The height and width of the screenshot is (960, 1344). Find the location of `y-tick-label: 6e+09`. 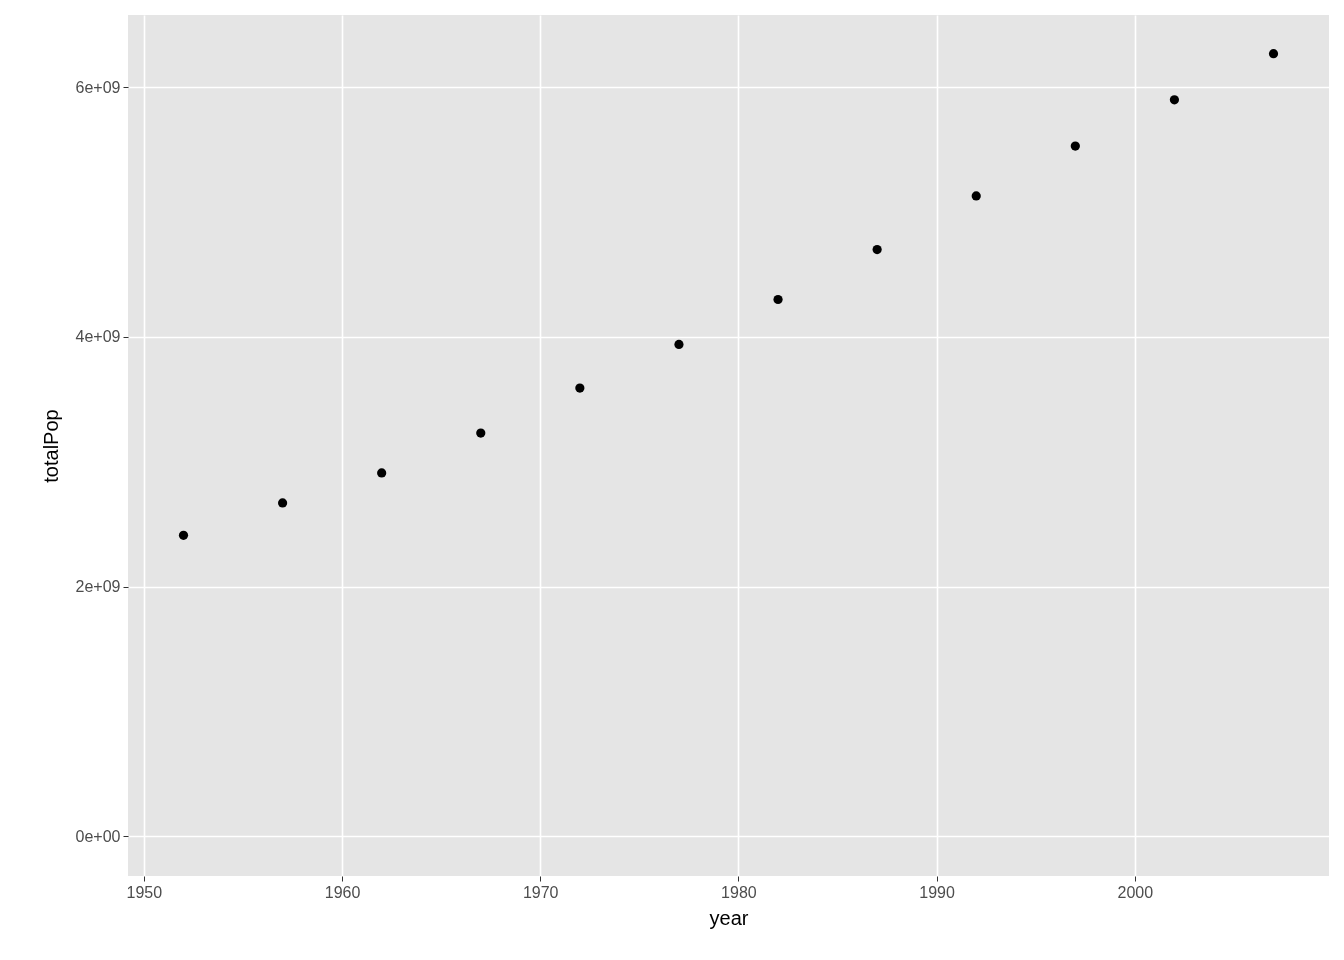

y-tick-label: 6e+09 is located at coordinates (98, 87).